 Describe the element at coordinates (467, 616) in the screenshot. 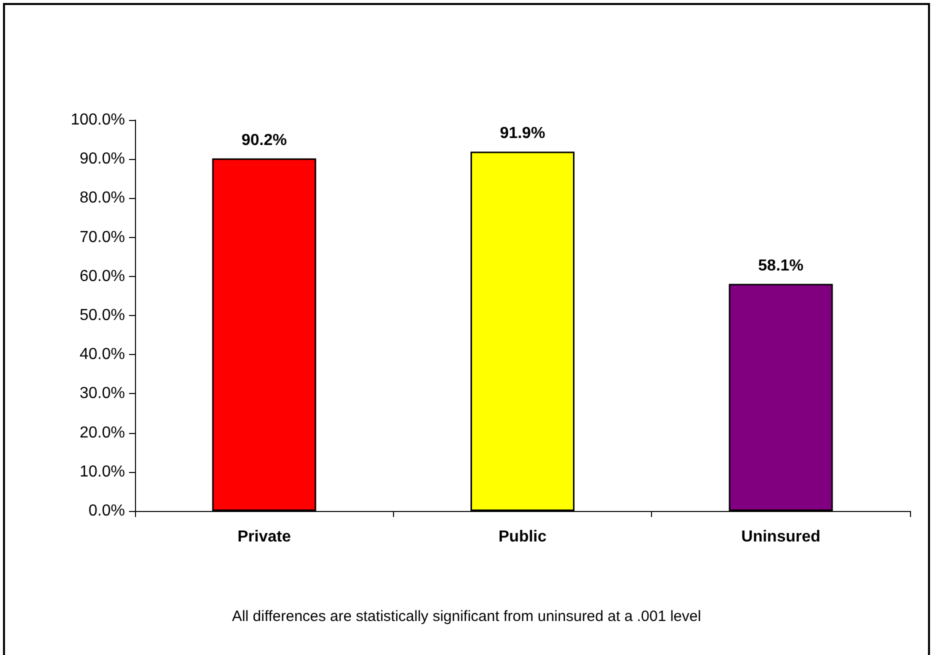

I see `text: All differences are statistically significant from uninsured at a .001 level` at that location.